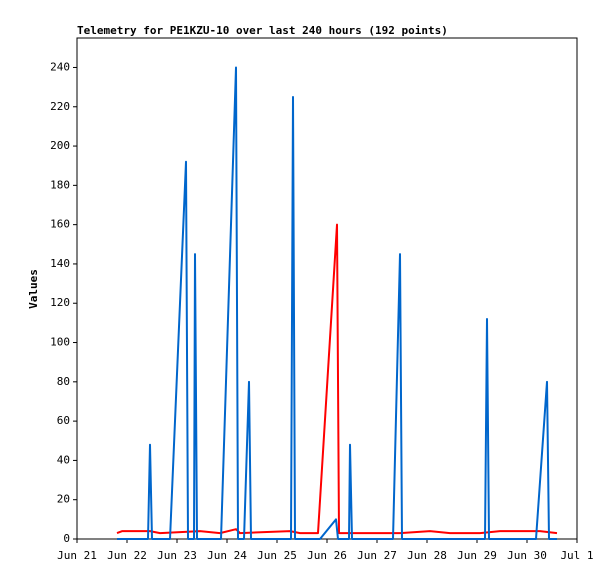  I want to click on x-tick-label: Jun 21, so click(77, 555).